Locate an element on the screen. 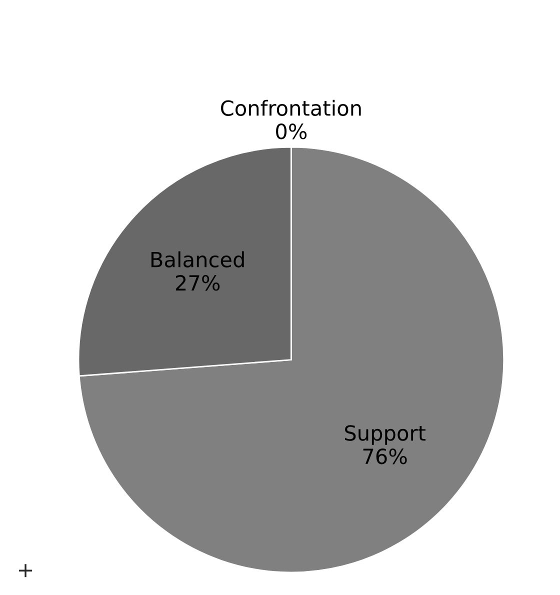 The image size is (560, 595). text: 0% is located at coordinates (291, 132).